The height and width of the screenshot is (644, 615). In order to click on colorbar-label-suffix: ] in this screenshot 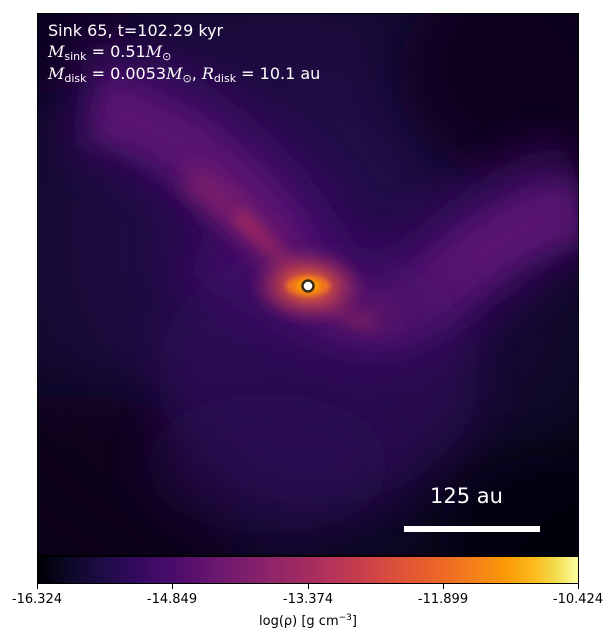, I will do `click(354, 621)`.